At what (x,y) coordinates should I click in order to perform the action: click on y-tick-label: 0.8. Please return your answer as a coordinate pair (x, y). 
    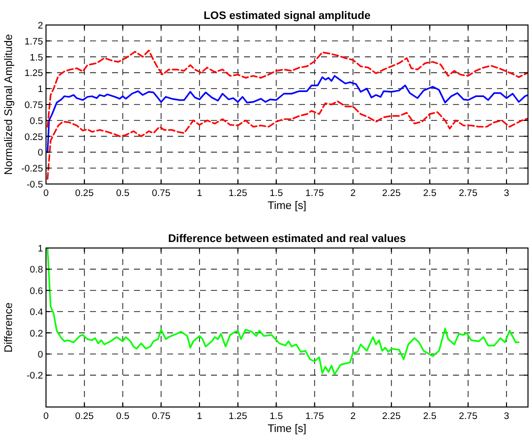
    Looking at the image, I should click on (36, 270).